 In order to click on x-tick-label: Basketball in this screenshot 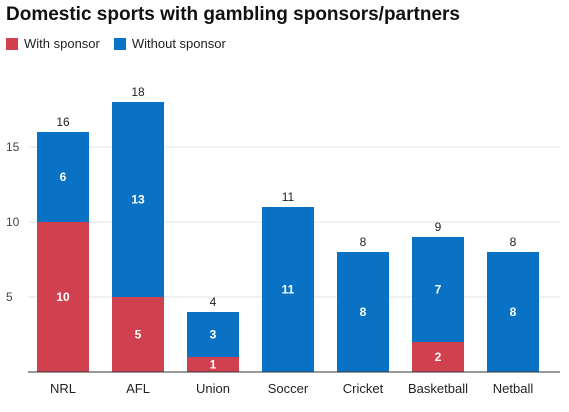, I will do `click(438, 388)`.